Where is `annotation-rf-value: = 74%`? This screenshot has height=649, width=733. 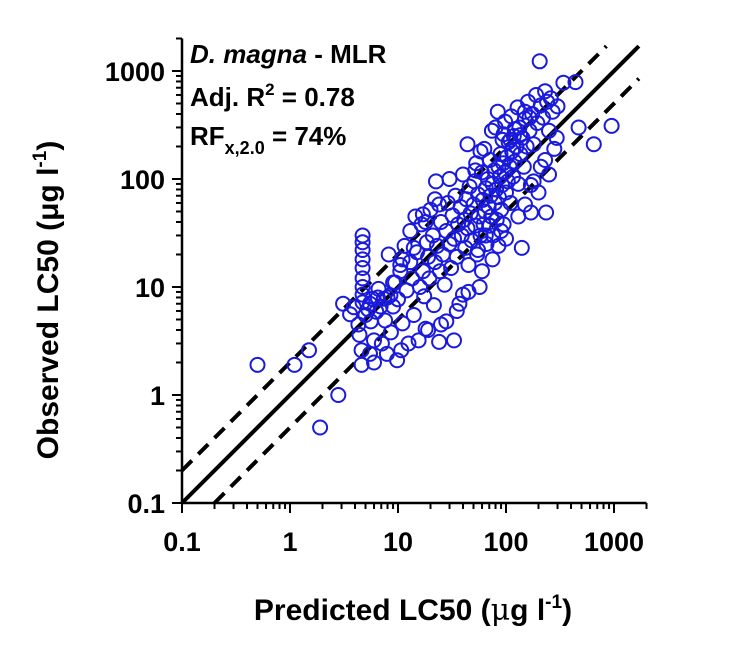
annotation-rf-value: = 74% is located at coordinates (306, 136).